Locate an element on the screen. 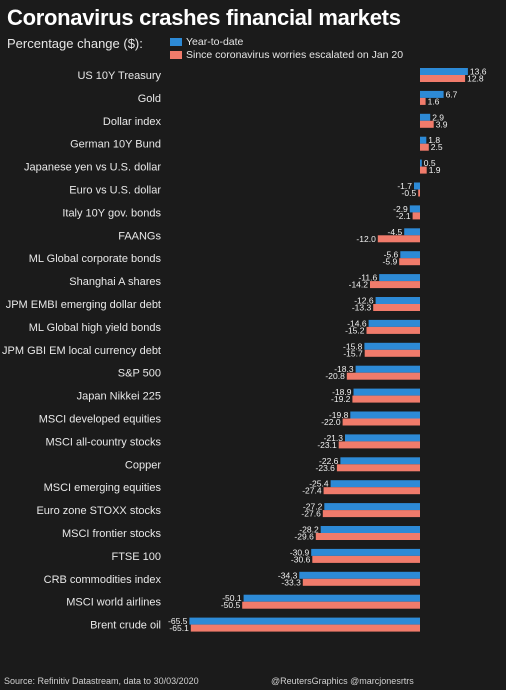 This screenshot has width=506, height=690. value-label-ytd: -5.6 is located at coordinates (391, 255).